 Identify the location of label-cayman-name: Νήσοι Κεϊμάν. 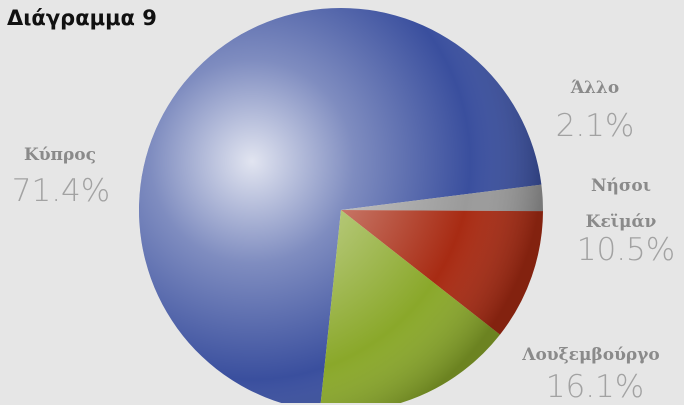
(621, 204).